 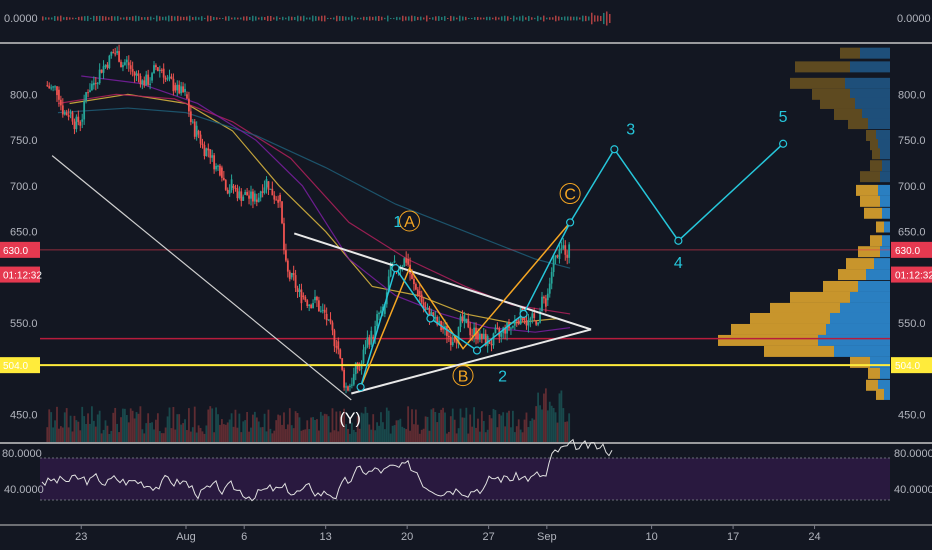 What do you see at coordinates (327, 470) in the screenshot?
I see `rsi-line` at bounding box center [327, 470].